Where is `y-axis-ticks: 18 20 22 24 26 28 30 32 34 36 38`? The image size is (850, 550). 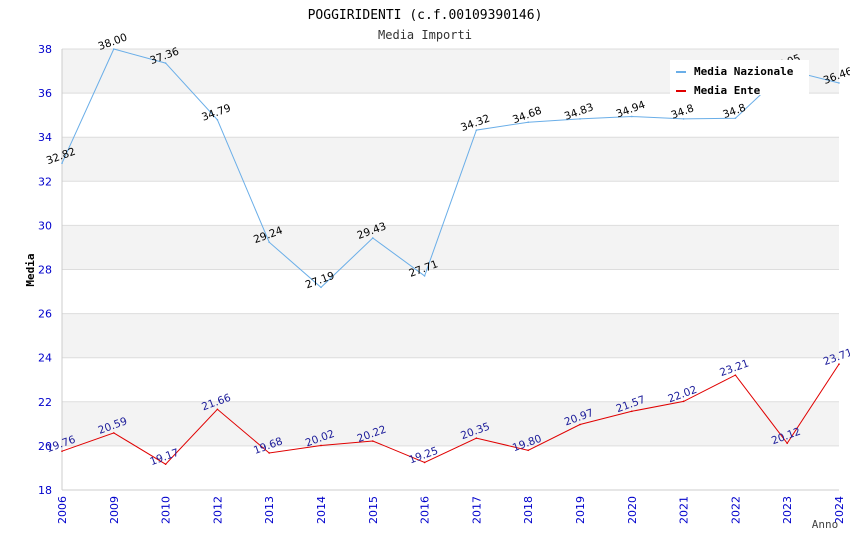 y-axis-ticks: 18 20 22 24 26 28 30 32 34 36 38 is located at coordinates (45, 270).